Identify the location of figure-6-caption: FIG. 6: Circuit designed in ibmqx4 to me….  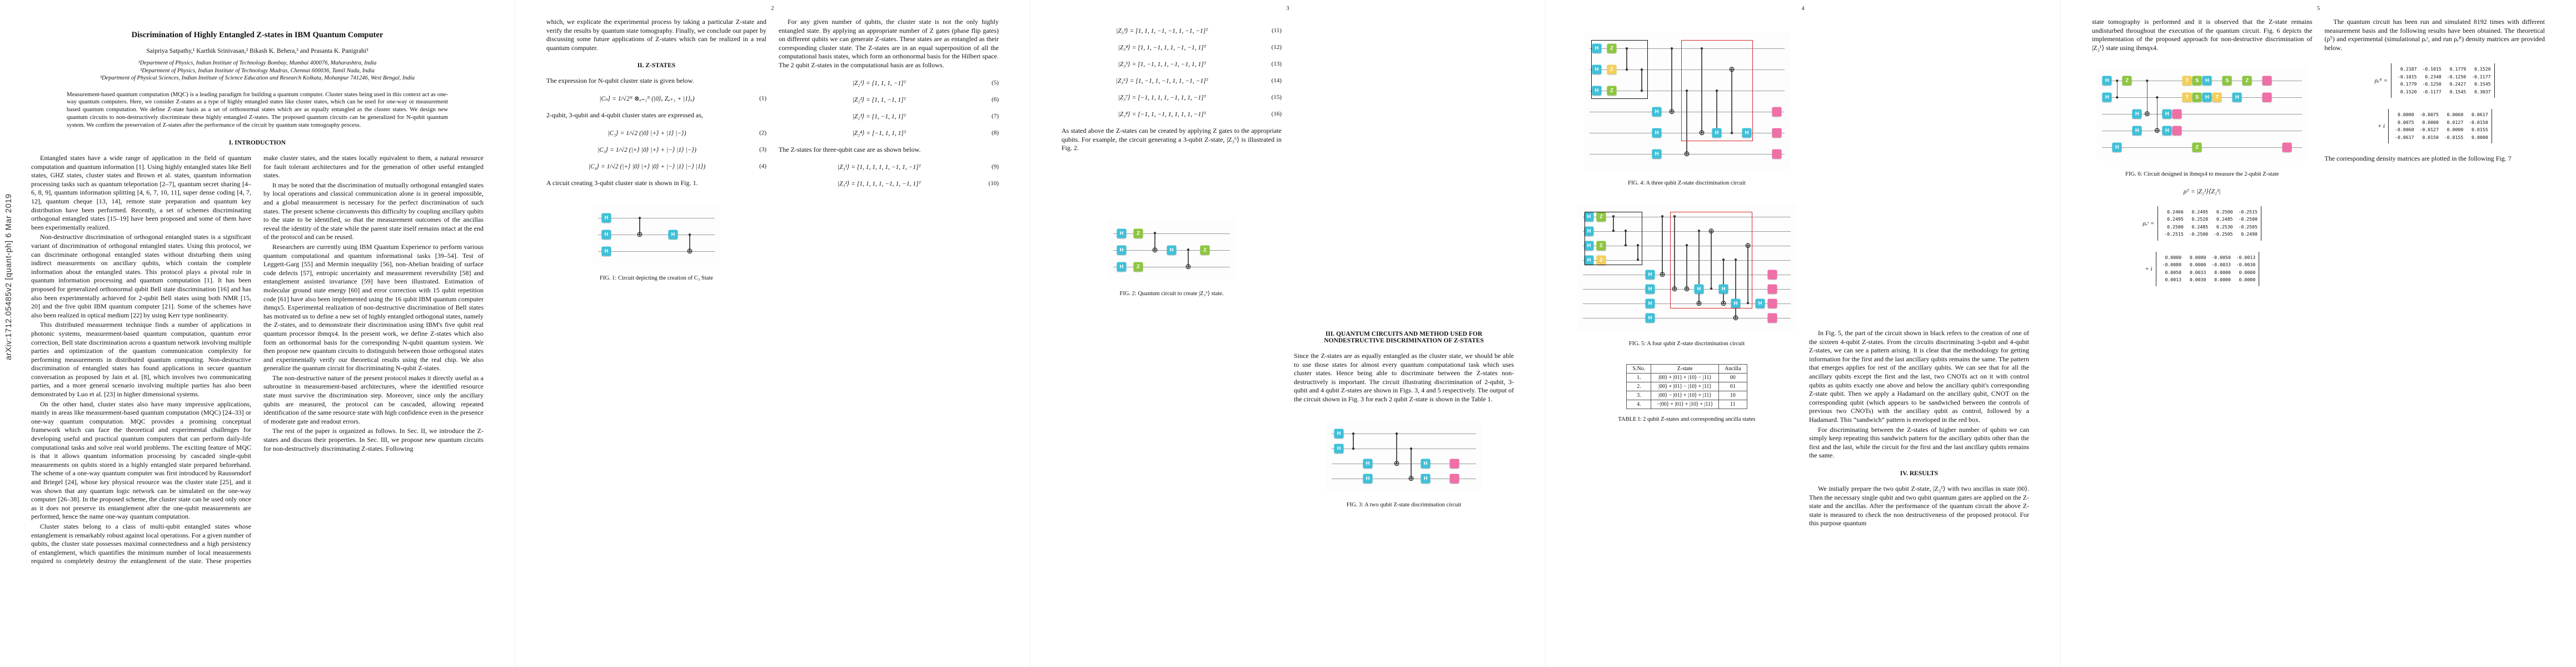
(2202, 174).